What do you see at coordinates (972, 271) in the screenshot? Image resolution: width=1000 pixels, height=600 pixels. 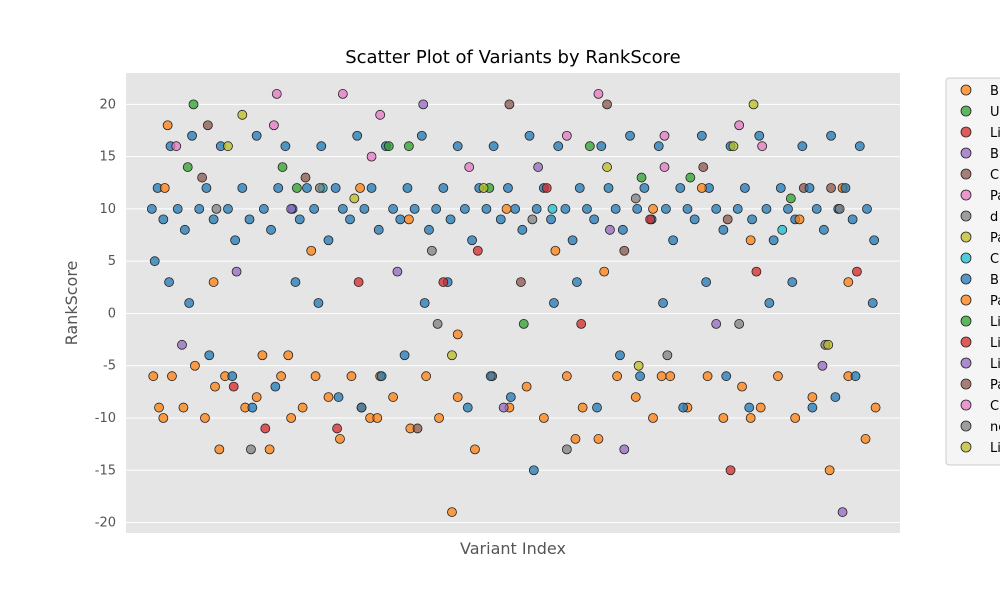 I see `legend-box` at bounding box center [972, 271].